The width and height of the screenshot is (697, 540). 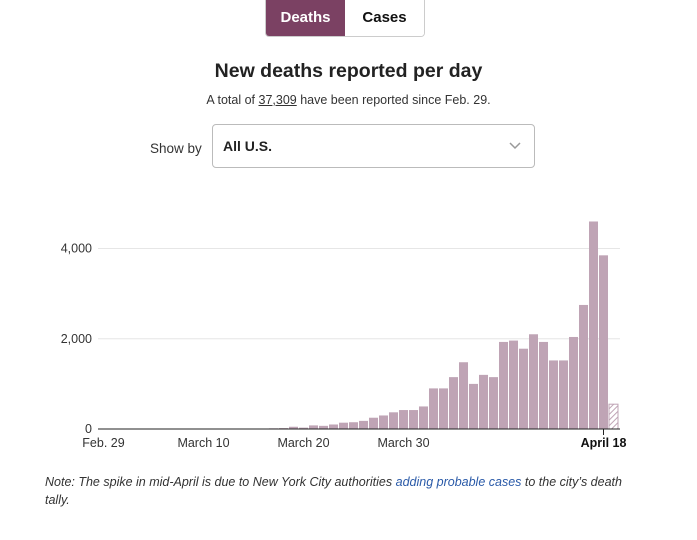 I want to click on total-count: 37,309, so click(x=277, y=100).